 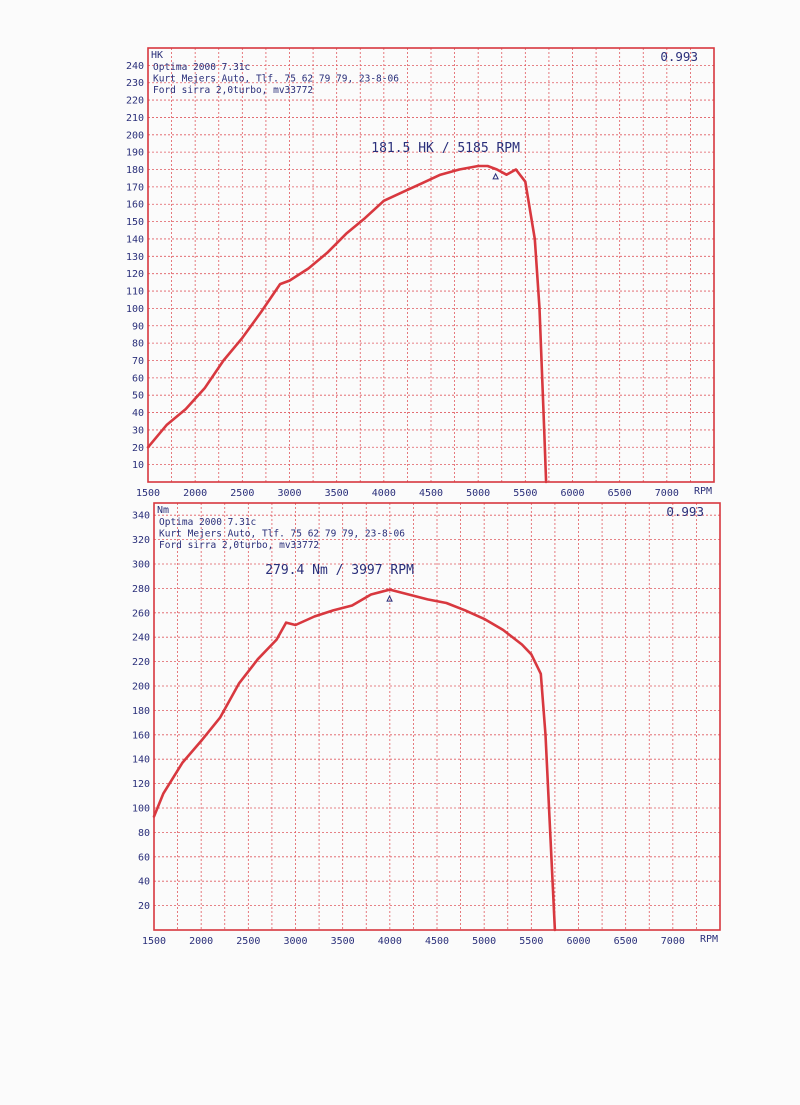 I want to click on peak-label: 181.5 HK / 5185 RPM, so click(x=445, y=148).